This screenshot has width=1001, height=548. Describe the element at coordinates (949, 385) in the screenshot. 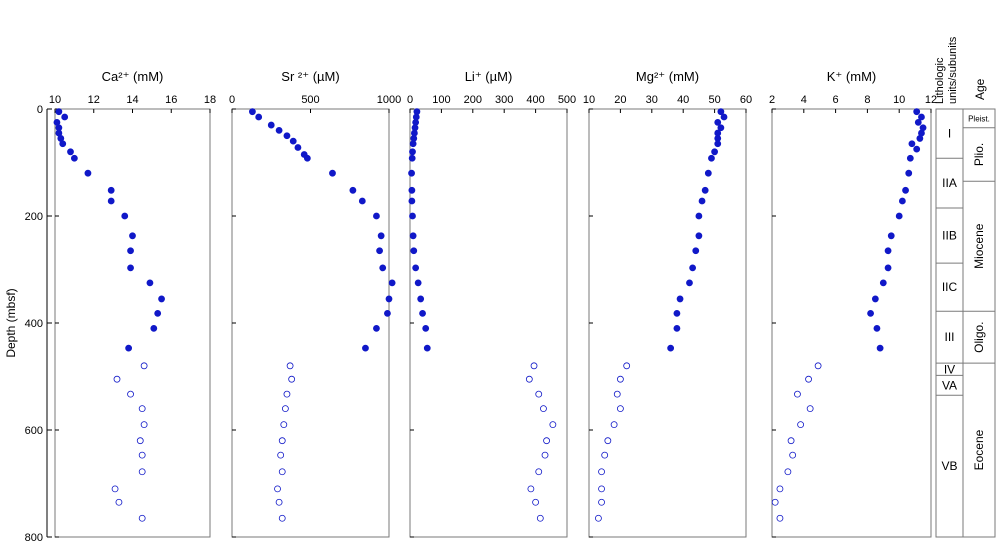

I see `unit-label: VA` at that location.